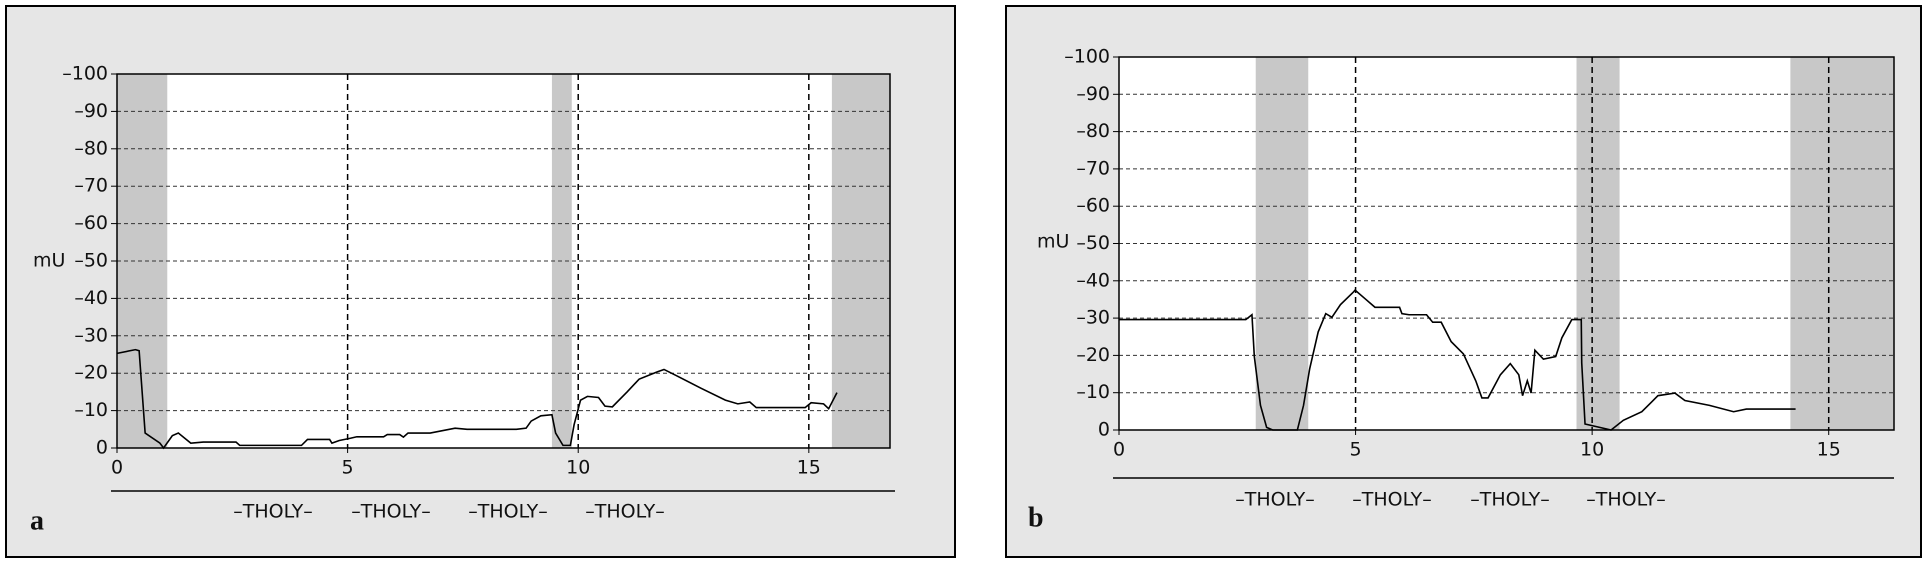  What do you see at coordinates (37, 520) in the screenshot?
I see `panel-label: a` at bounding box center [37, 520].